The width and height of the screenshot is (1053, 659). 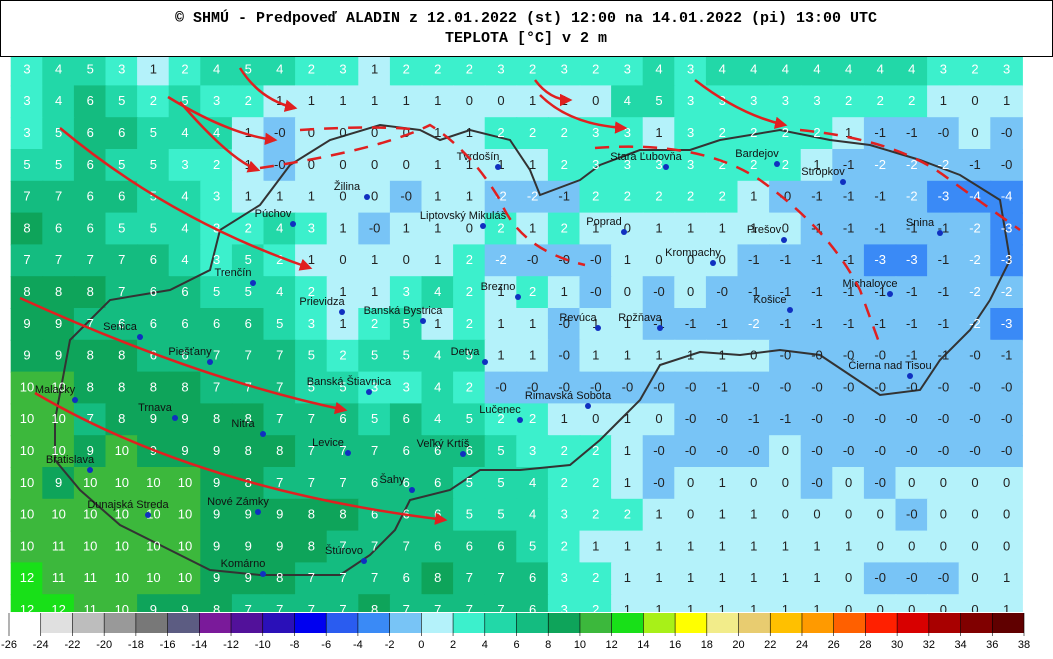 What do you see at coordinates (865, 645) in the screenshot?
I see `legend-label: 28` at bounding box center [865, 645].